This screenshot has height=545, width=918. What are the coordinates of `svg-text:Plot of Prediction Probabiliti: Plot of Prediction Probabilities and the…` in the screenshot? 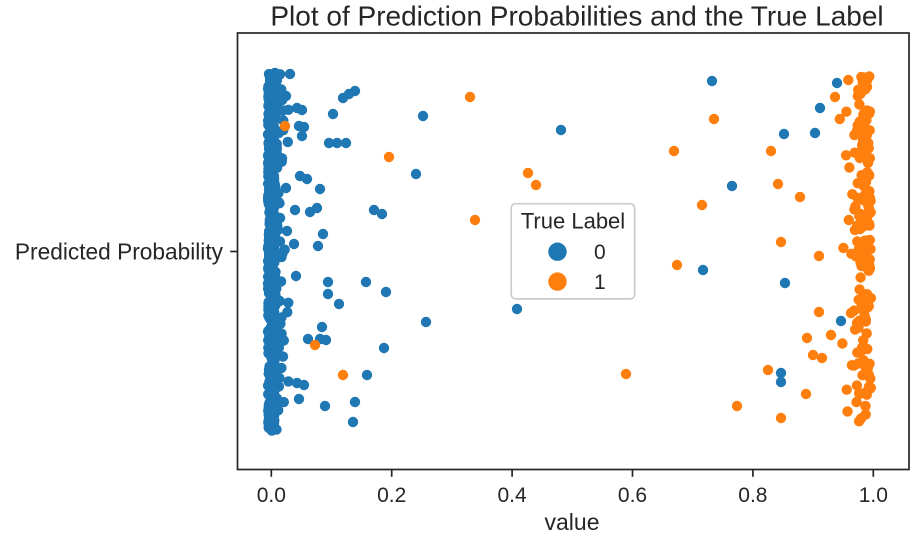 It's located at (576, 16).